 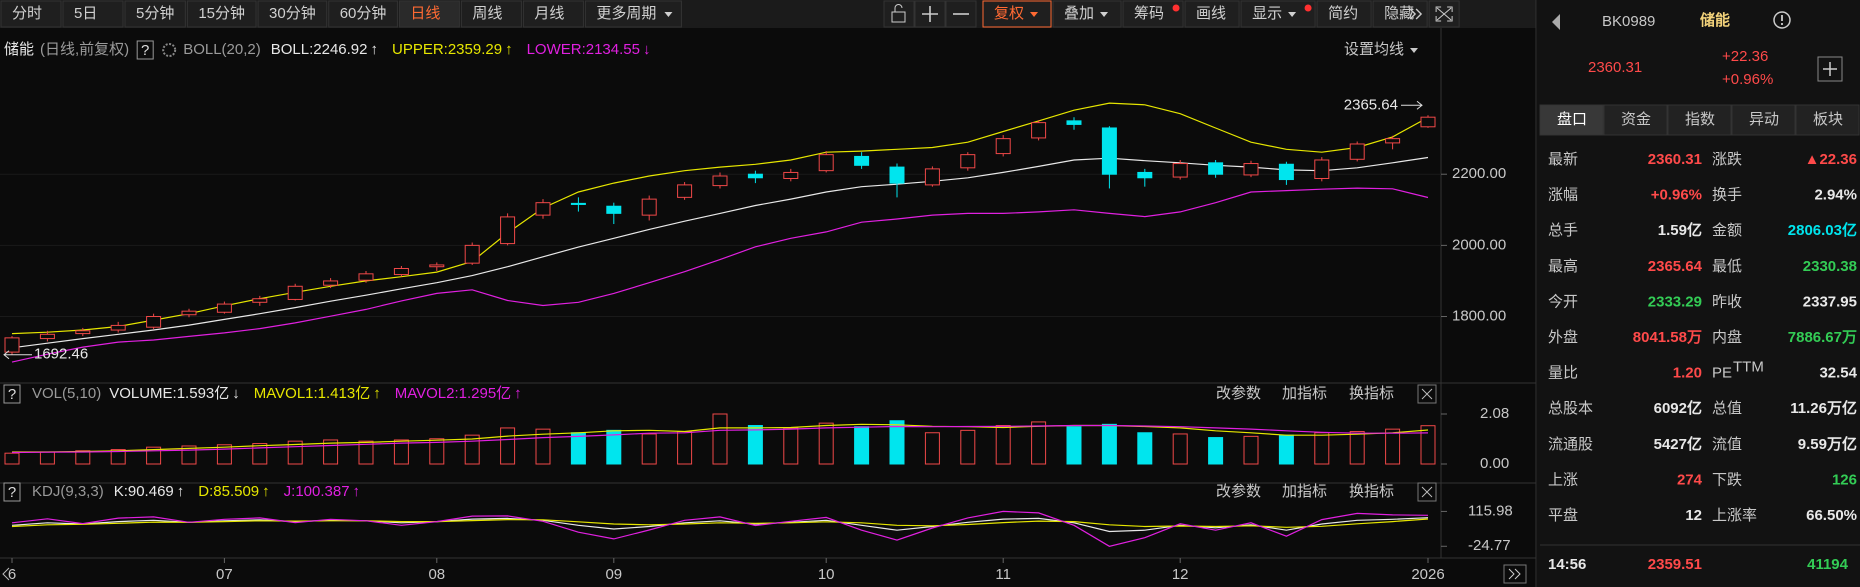 I want to click on tab-label: 异动, so click(x=1764, y=119).